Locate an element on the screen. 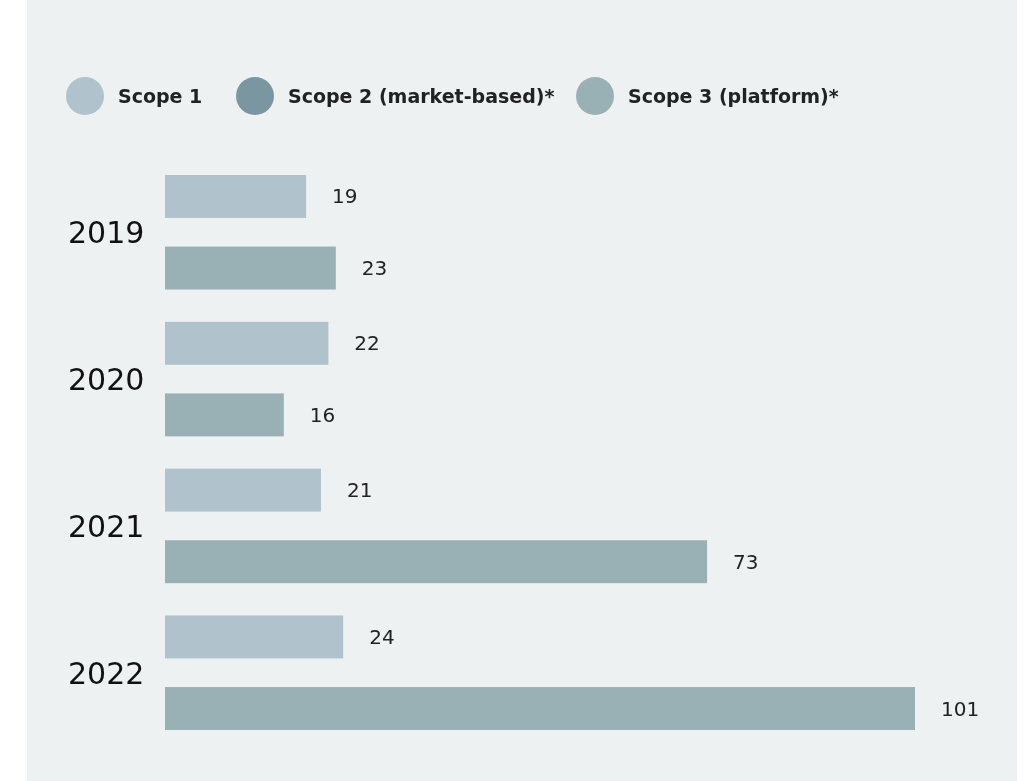 This screenshot has width=1025, height=781. legend-label: Scope 1 is located at coordinates (160, 96).